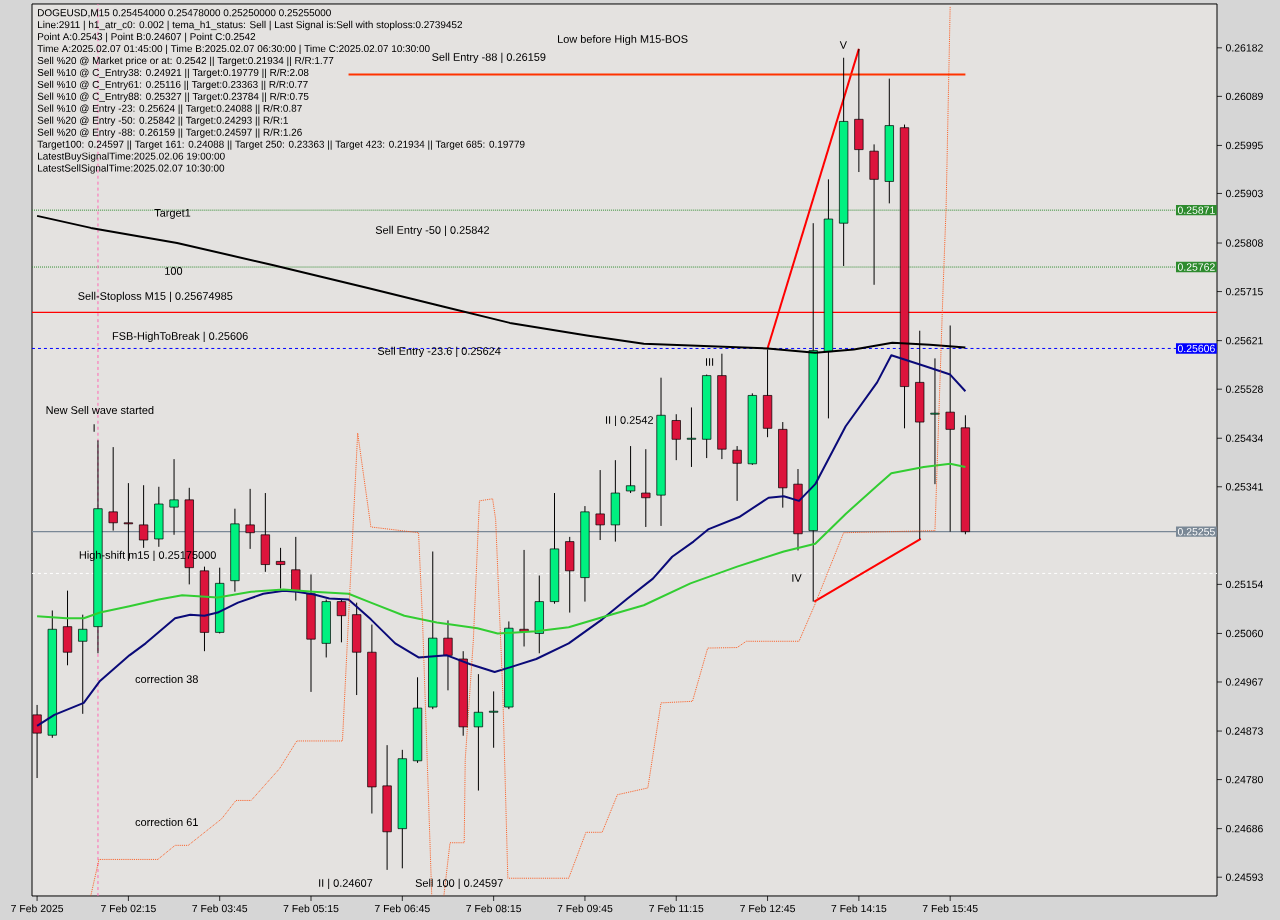 The height and width of the screenshot is (920, 1280). I want to click on x-tick-label: 7 Feb 02:15, so click(128, 908).